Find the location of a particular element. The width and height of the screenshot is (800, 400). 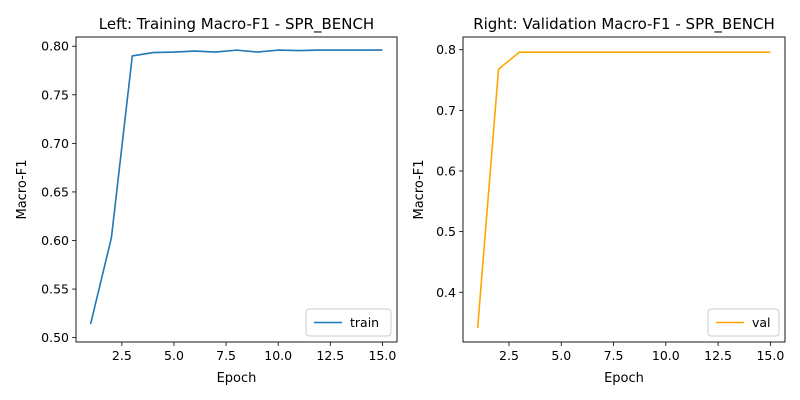

y-tick-label: 0.6 is located at coordinates (446, 171).